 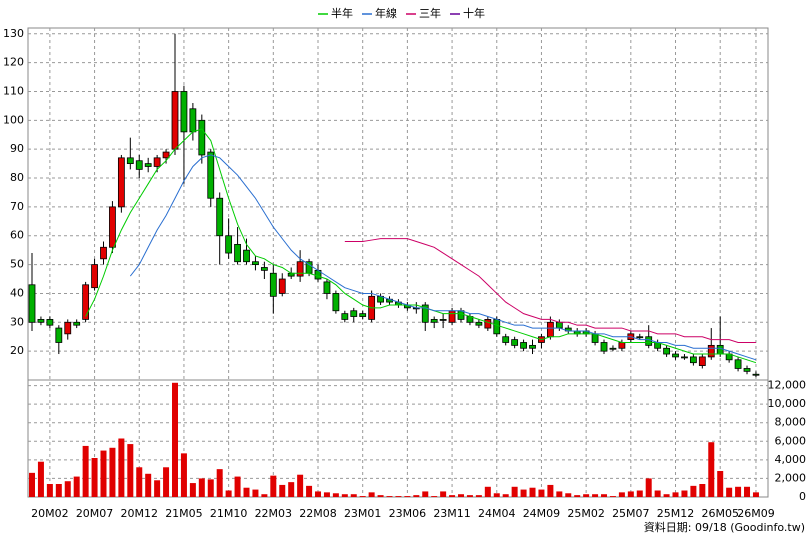 I want to click on y-tick-label: 20, so click(x=17, y=350).